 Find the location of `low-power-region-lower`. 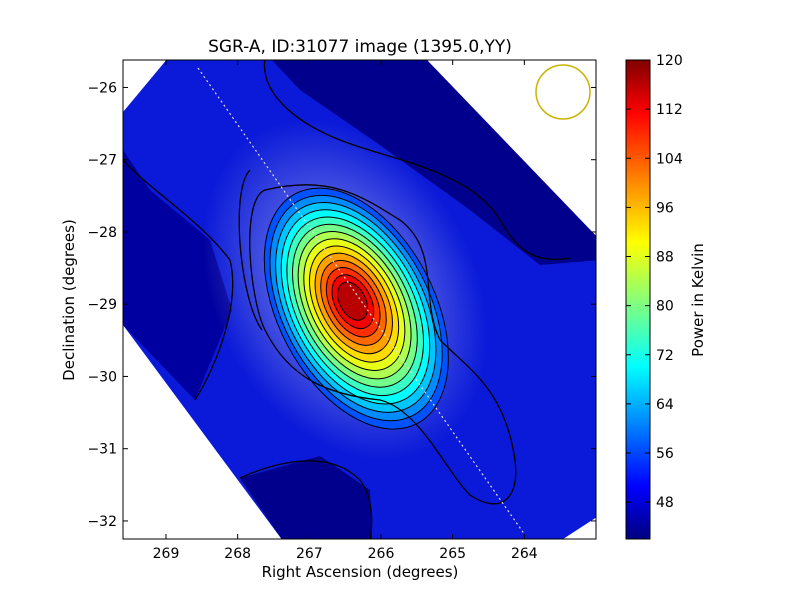

low-power-region-lower is located at coordinates (306, 497).